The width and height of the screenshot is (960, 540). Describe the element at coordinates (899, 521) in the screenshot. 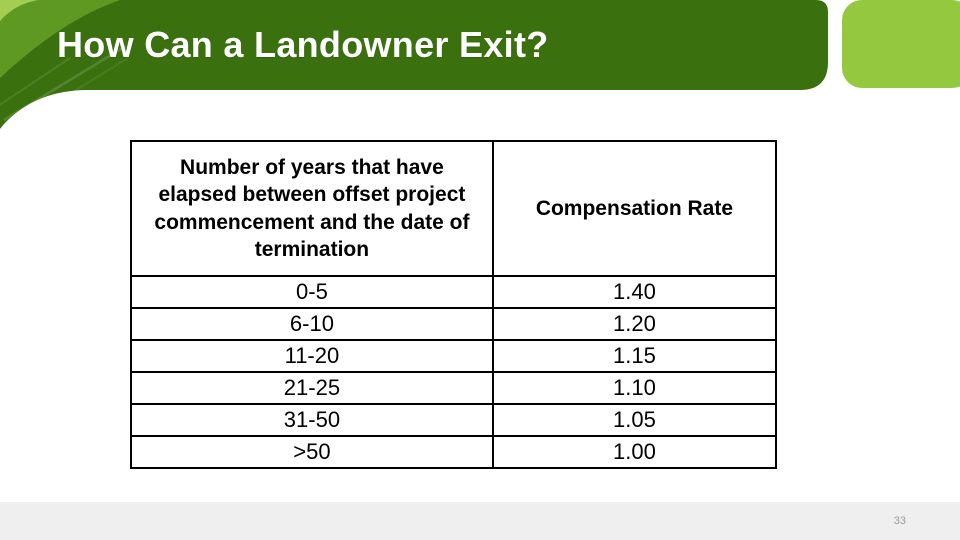

I see `page-number: 33` at that location.